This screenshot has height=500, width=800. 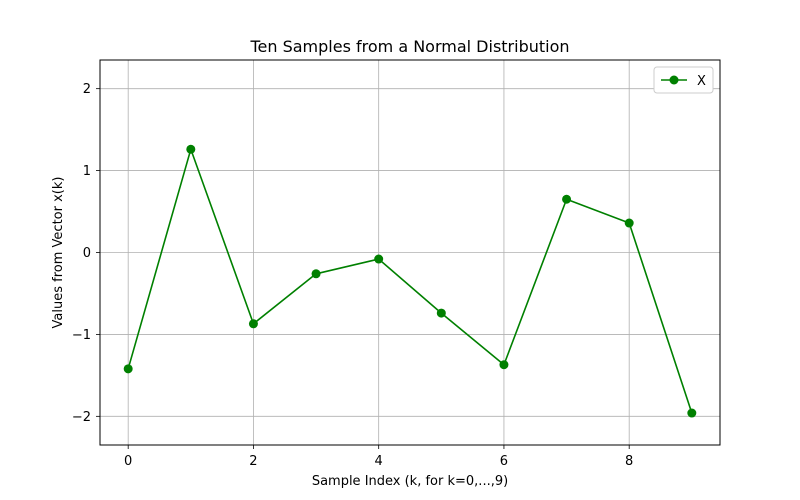 What do you see at coordinates (87, 171) in the screenshot?
I see `y-tick-label: 1` at bounding box center [87, 171].